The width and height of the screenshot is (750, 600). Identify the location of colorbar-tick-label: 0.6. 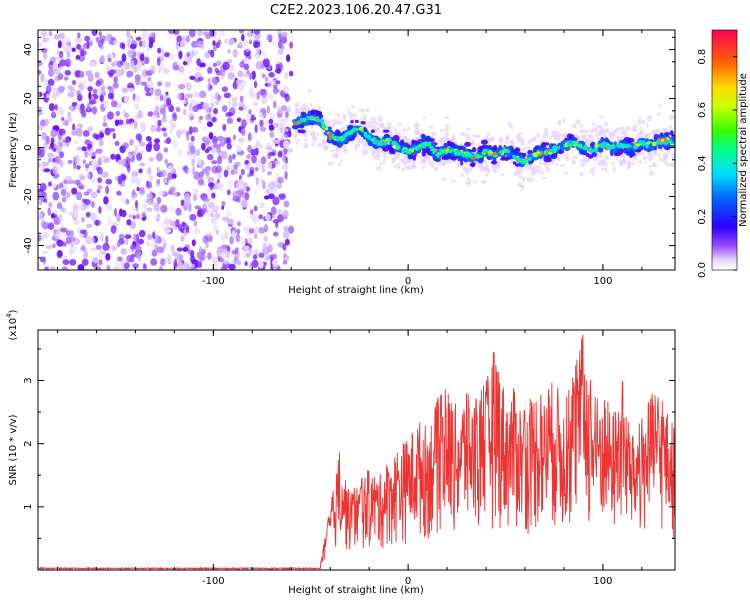
(702, 110).